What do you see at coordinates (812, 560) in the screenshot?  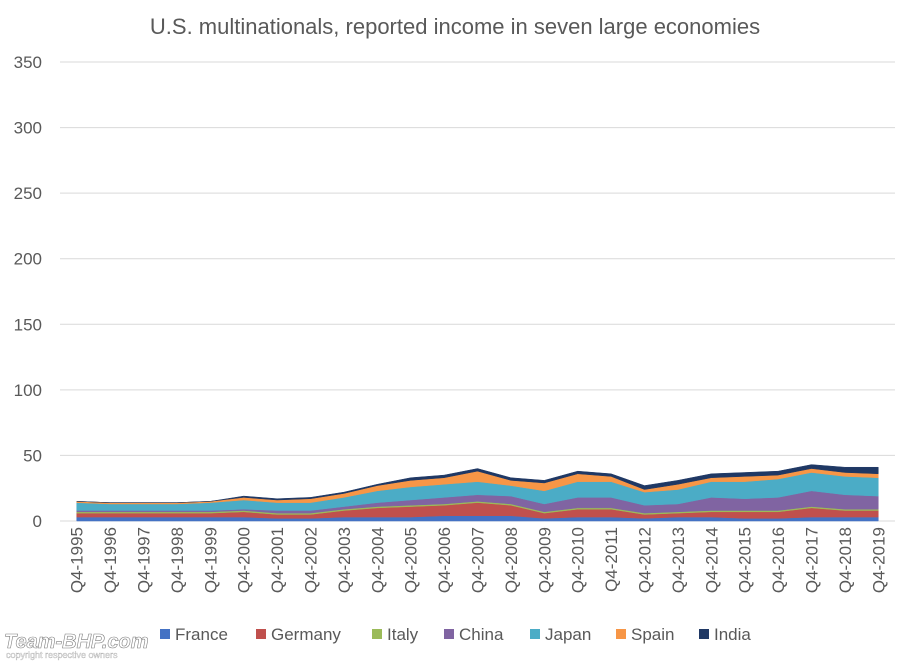 I see `x-tick-label: Q4-2017` at bounding box center [812, 560].